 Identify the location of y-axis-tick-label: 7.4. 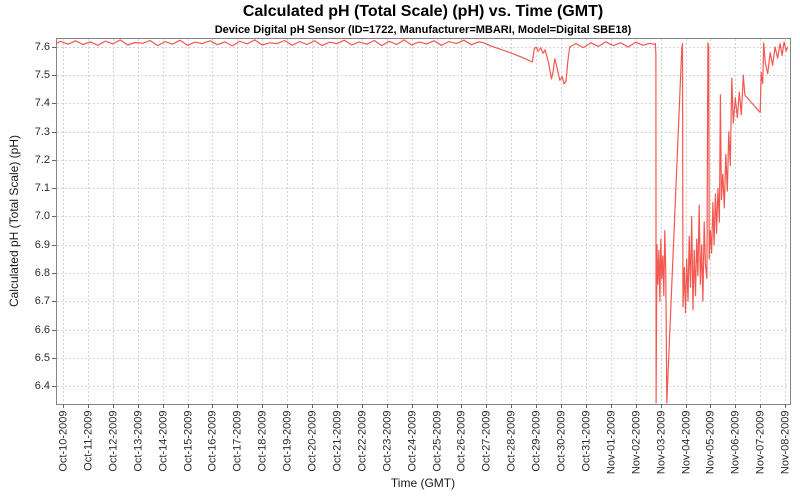
(42, 102).